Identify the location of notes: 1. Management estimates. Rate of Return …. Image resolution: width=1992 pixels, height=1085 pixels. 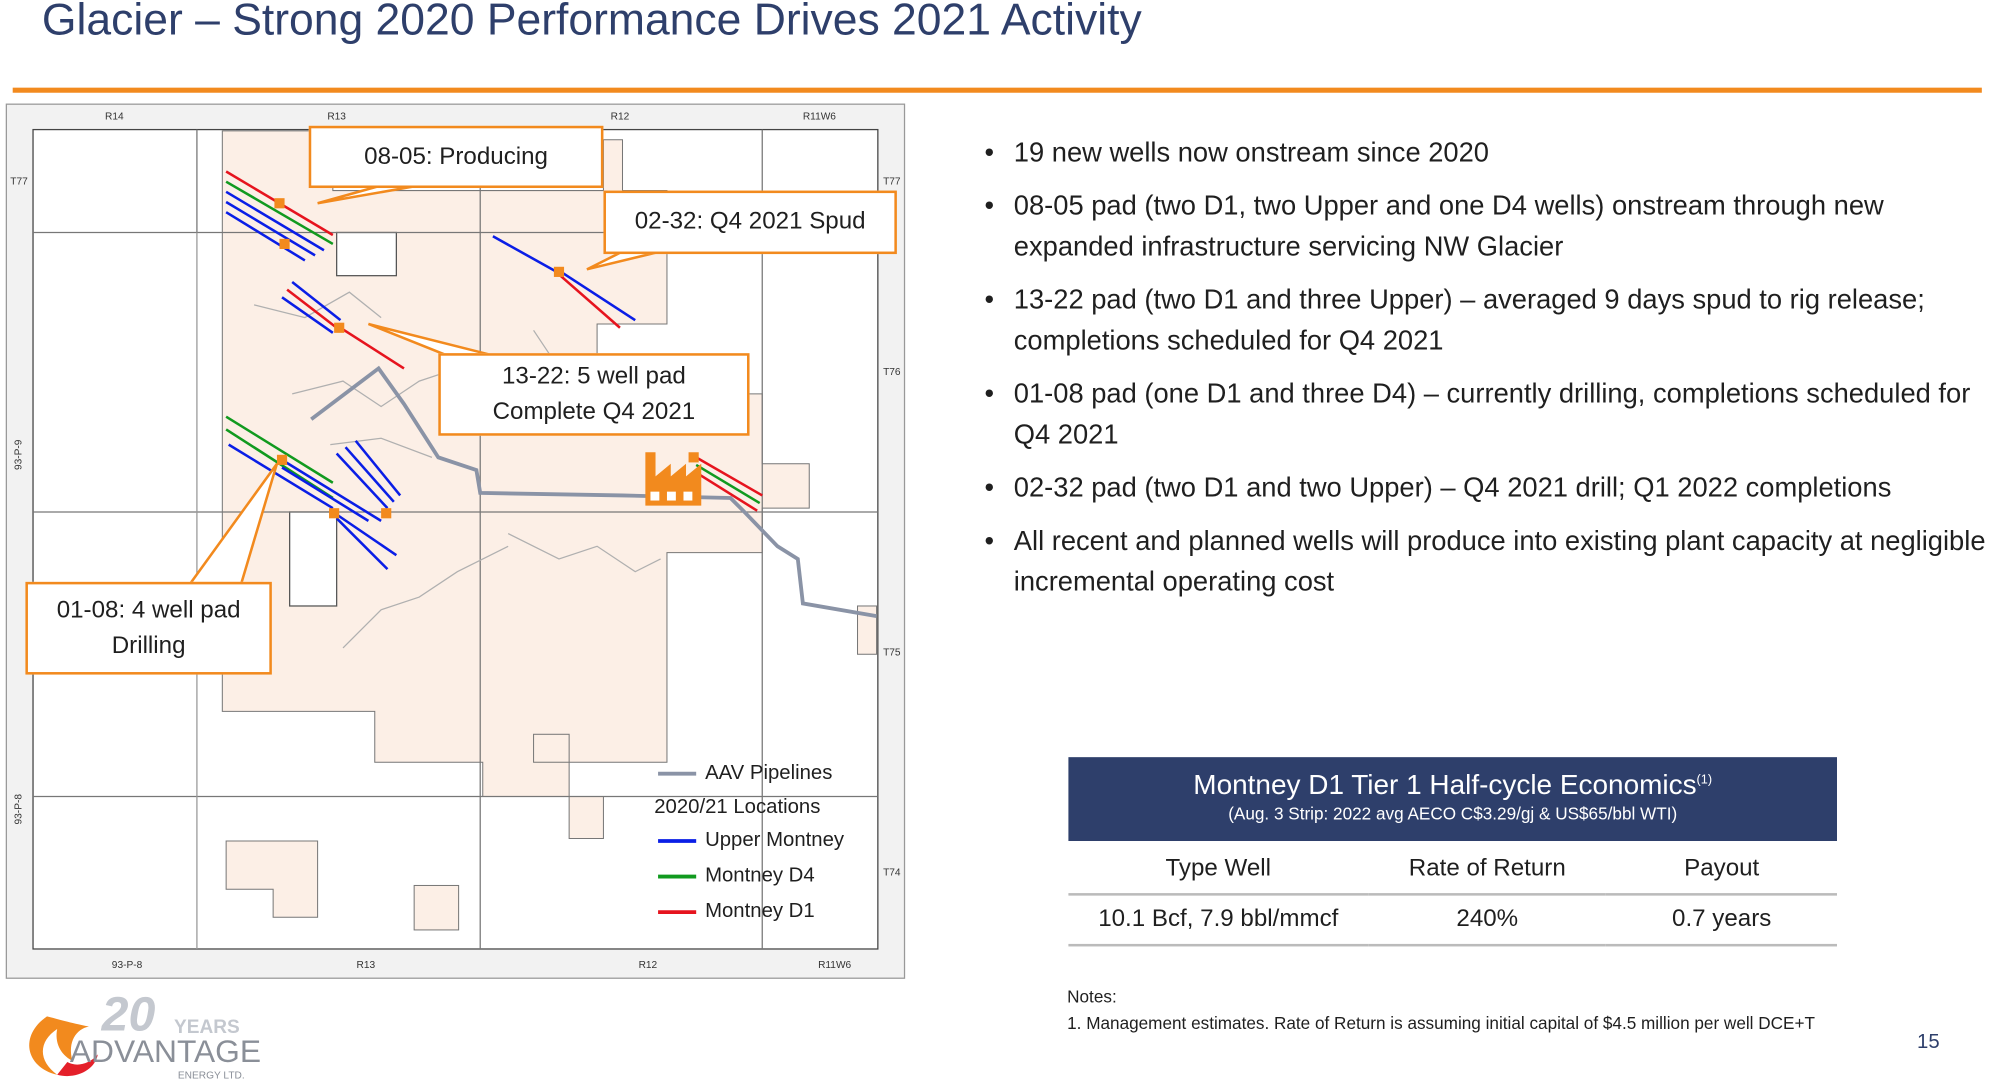
(1448, 1024).